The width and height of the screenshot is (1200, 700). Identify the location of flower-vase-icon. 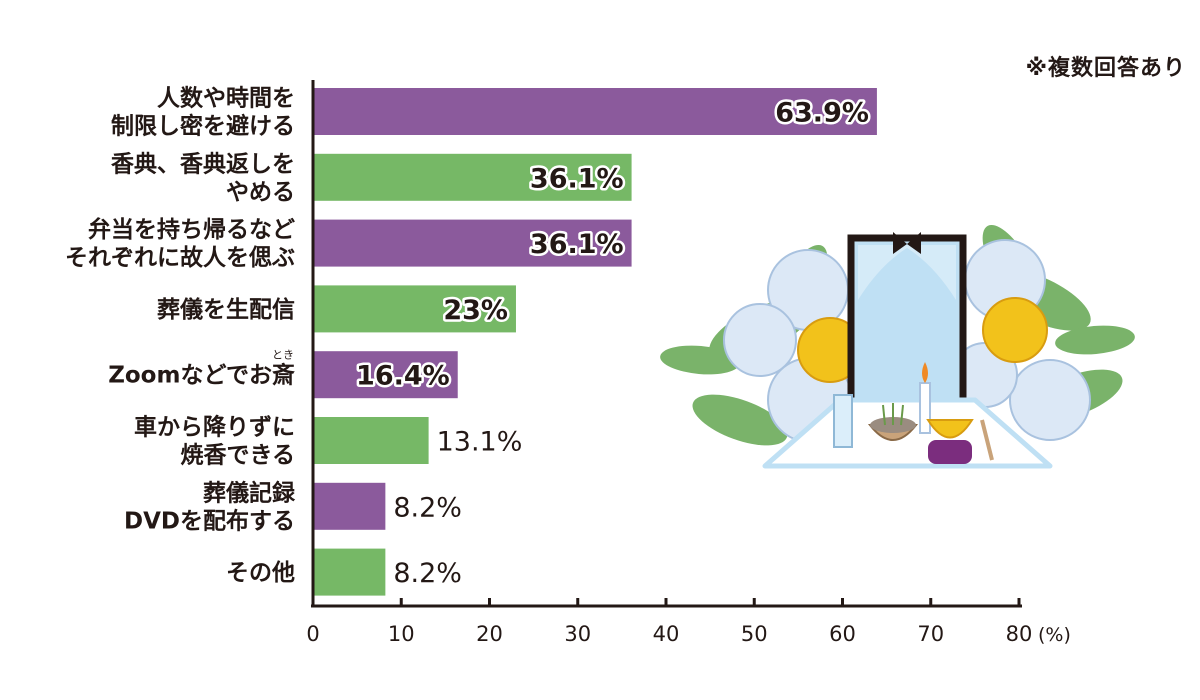
(843, 421).